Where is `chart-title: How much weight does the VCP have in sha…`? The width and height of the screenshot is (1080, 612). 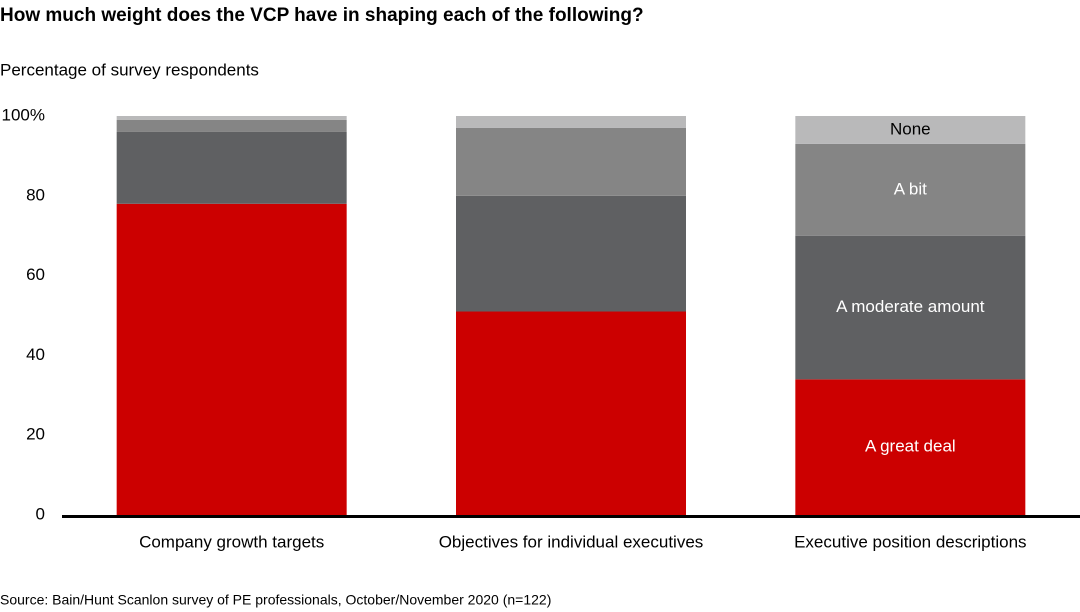
chart-title: How much weight does the VCP have in sha… is located at coordinates (322, 15).